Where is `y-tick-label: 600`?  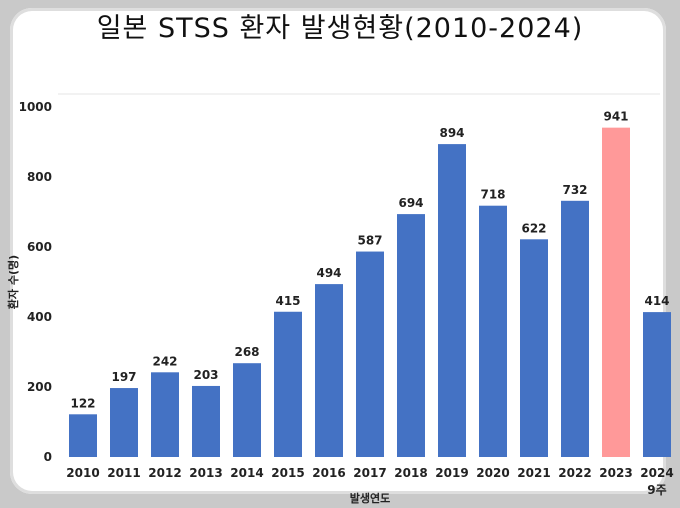 y-tick-label: 600 is located at coordinates (39, 247).